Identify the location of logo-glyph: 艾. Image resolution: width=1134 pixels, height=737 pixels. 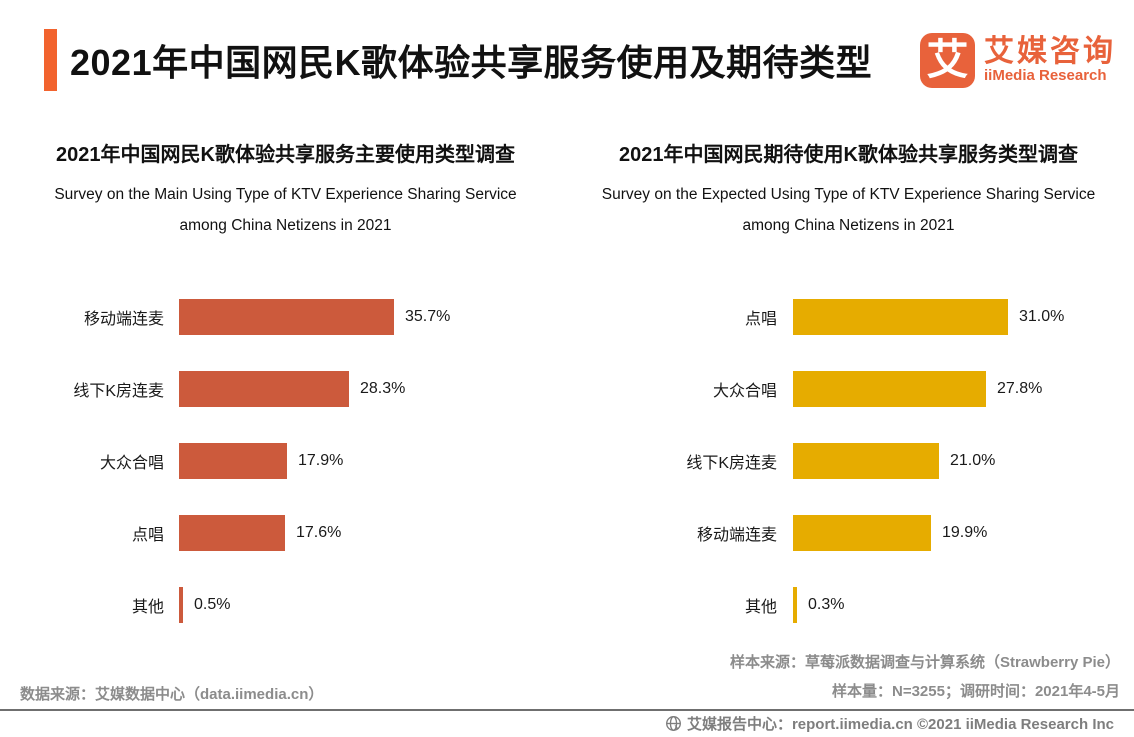
(947, 59).